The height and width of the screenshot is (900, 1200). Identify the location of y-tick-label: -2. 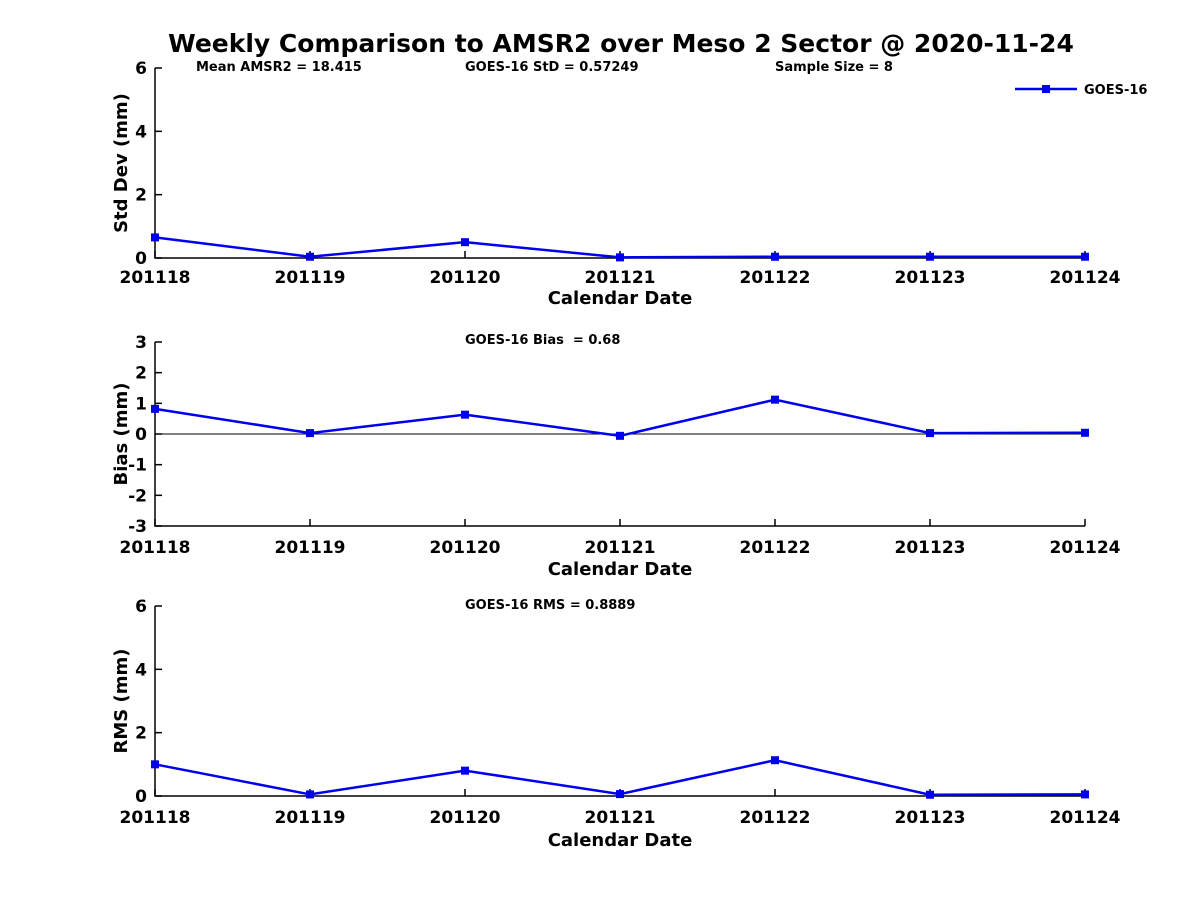
(137, 496).